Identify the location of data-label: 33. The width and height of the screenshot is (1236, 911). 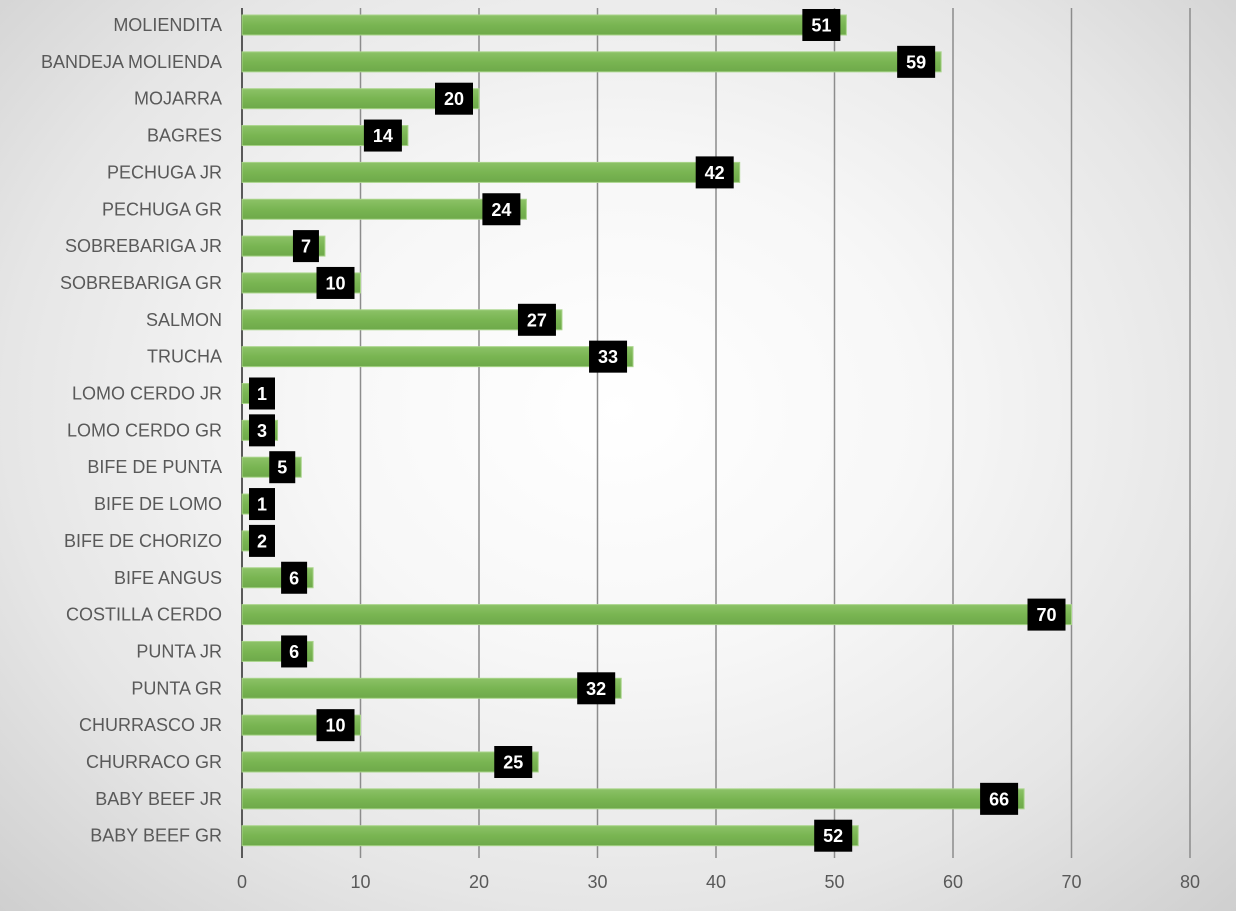
(608, 357).